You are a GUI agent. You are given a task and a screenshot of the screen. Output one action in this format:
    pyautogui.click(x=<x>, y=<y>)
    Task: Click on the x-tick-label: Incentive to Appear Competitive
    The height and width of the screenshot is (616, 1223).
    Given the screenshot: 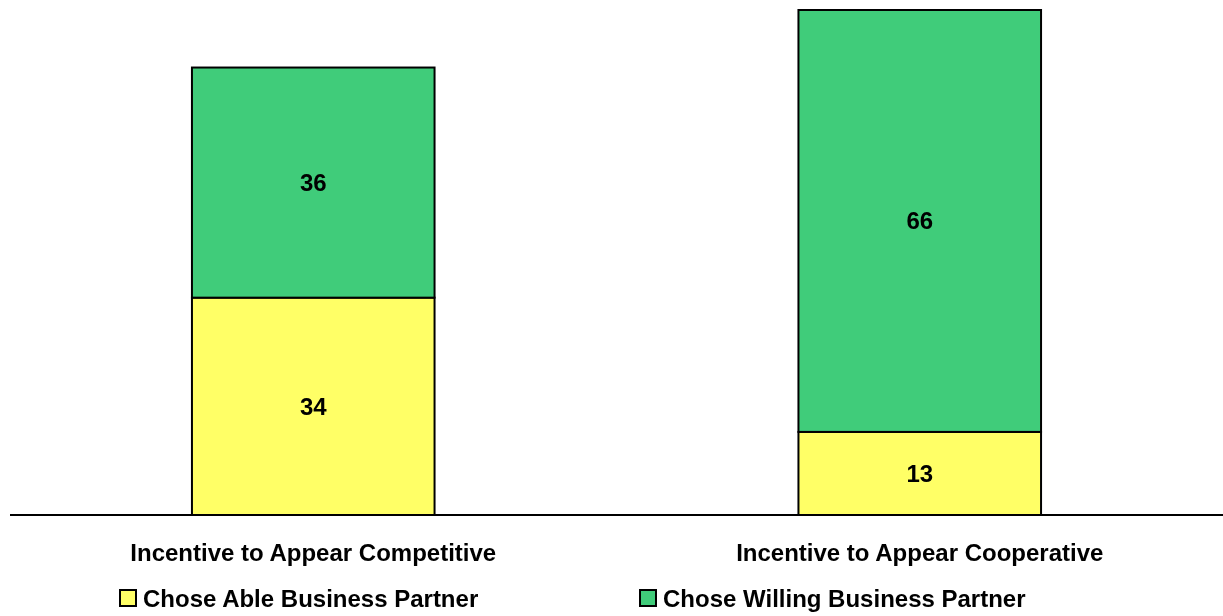 What is the action you would take?
    pyautogui.click(x=313, y=552)
    